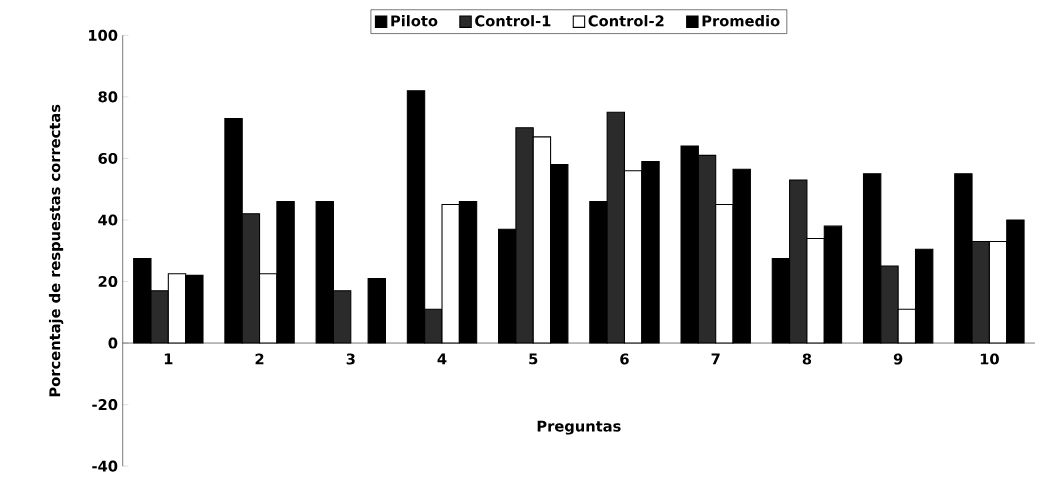 This screenshot has height=490, width=1063. Describe the element at coordinates (807, 359) in the screenshot. I see `x-tick-label: 8` at that location.